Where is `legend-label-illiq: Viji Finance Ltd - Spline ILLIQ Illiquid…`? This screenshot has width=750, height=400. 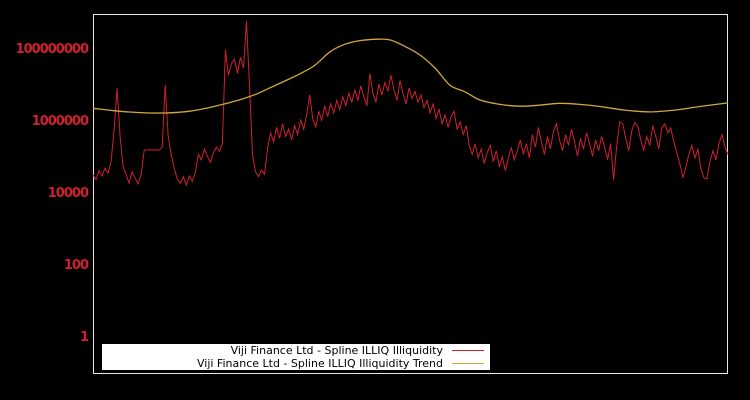 legend-label-illiq: Viji Finance Ltd - Spline ILLIQ Illiquid… is located at coordinates (336, 350).